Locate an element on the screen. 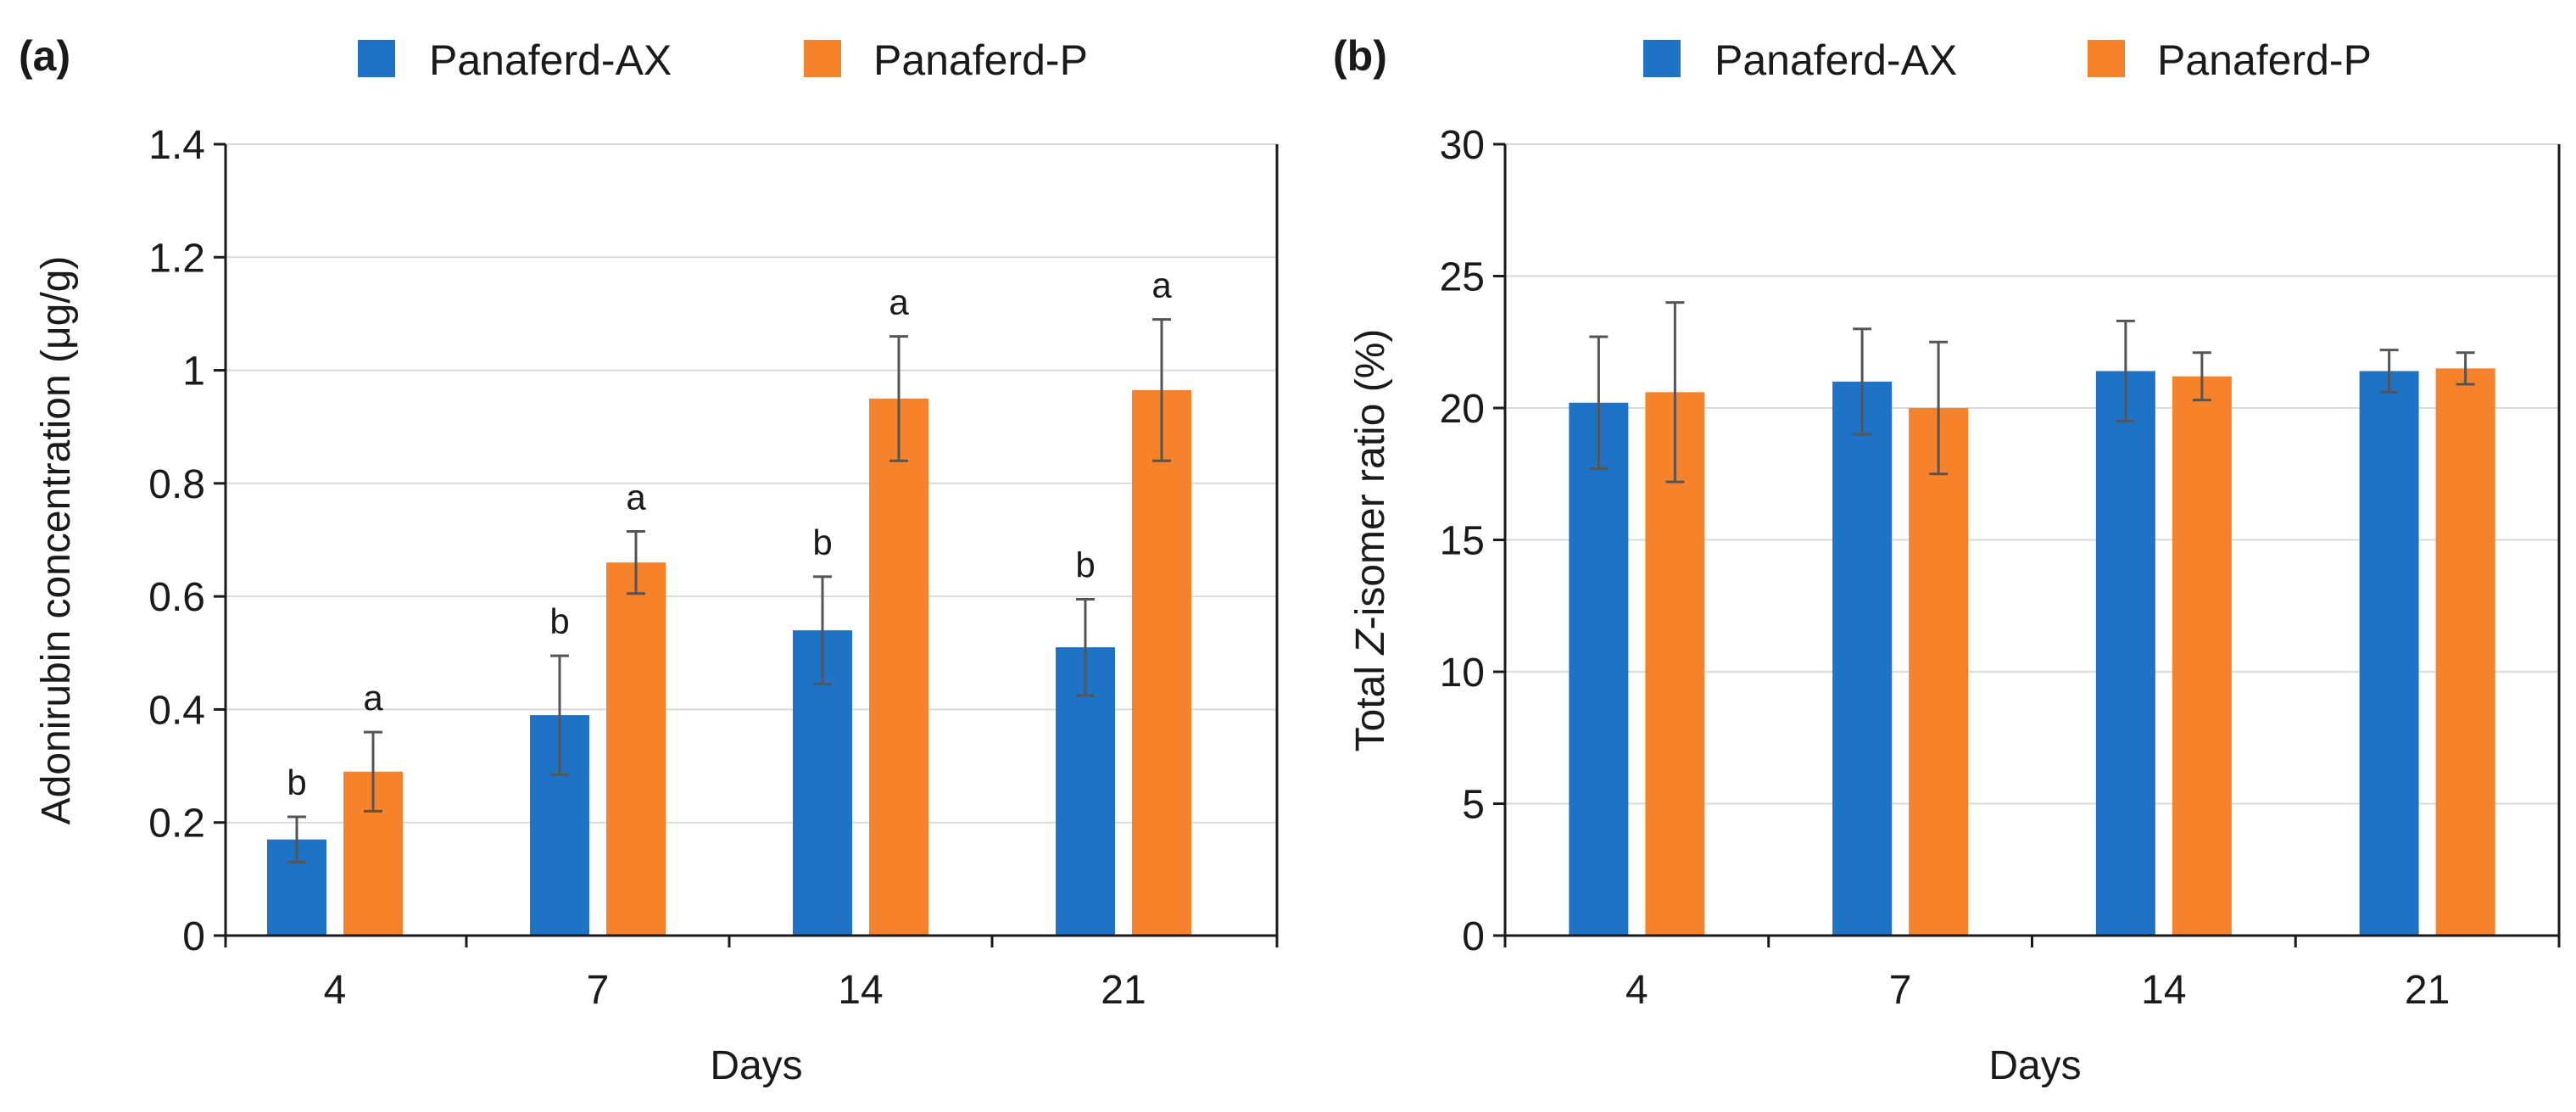 This screenshot has width=2576, height=1112. panel-b-x-ticks: 4 7 14 21 is located at coordinates (2032, 974).